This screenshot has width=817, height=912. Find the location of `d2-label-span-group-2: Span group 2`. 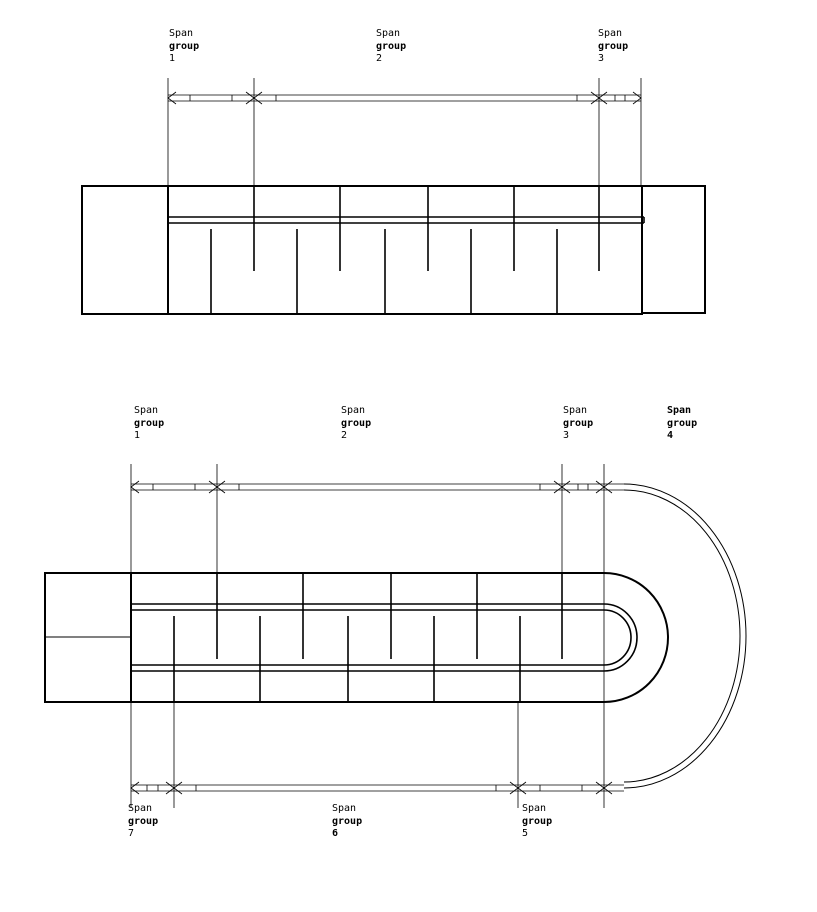

d2-label-span-group-2: Span group 2 is located at coordinates (356, 423).